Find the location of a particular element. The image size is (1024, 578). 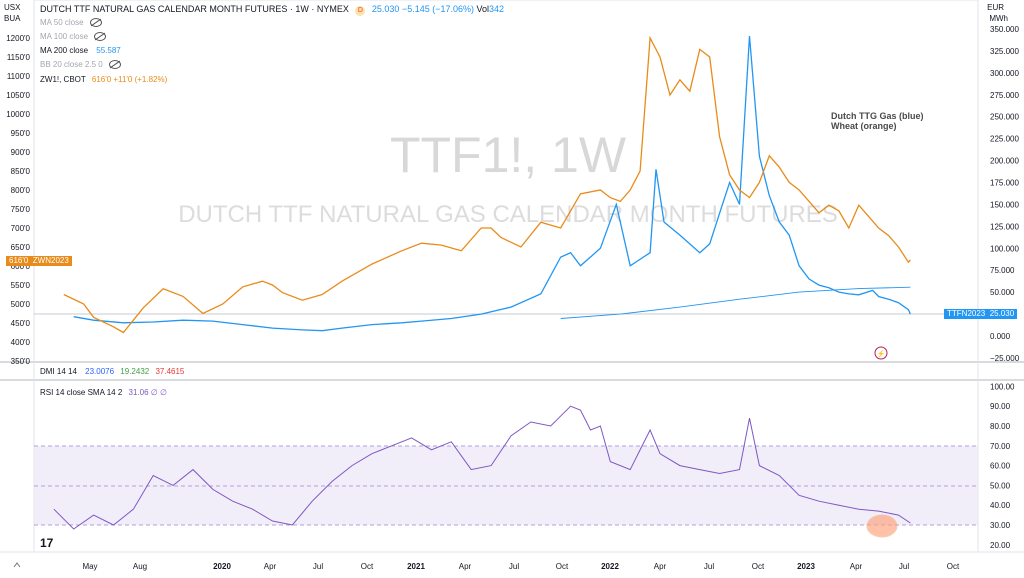

compare-legend: ZW1!, CBOT 616'0 +11'0 (+1.82%) is located at coordinates (104, 79).